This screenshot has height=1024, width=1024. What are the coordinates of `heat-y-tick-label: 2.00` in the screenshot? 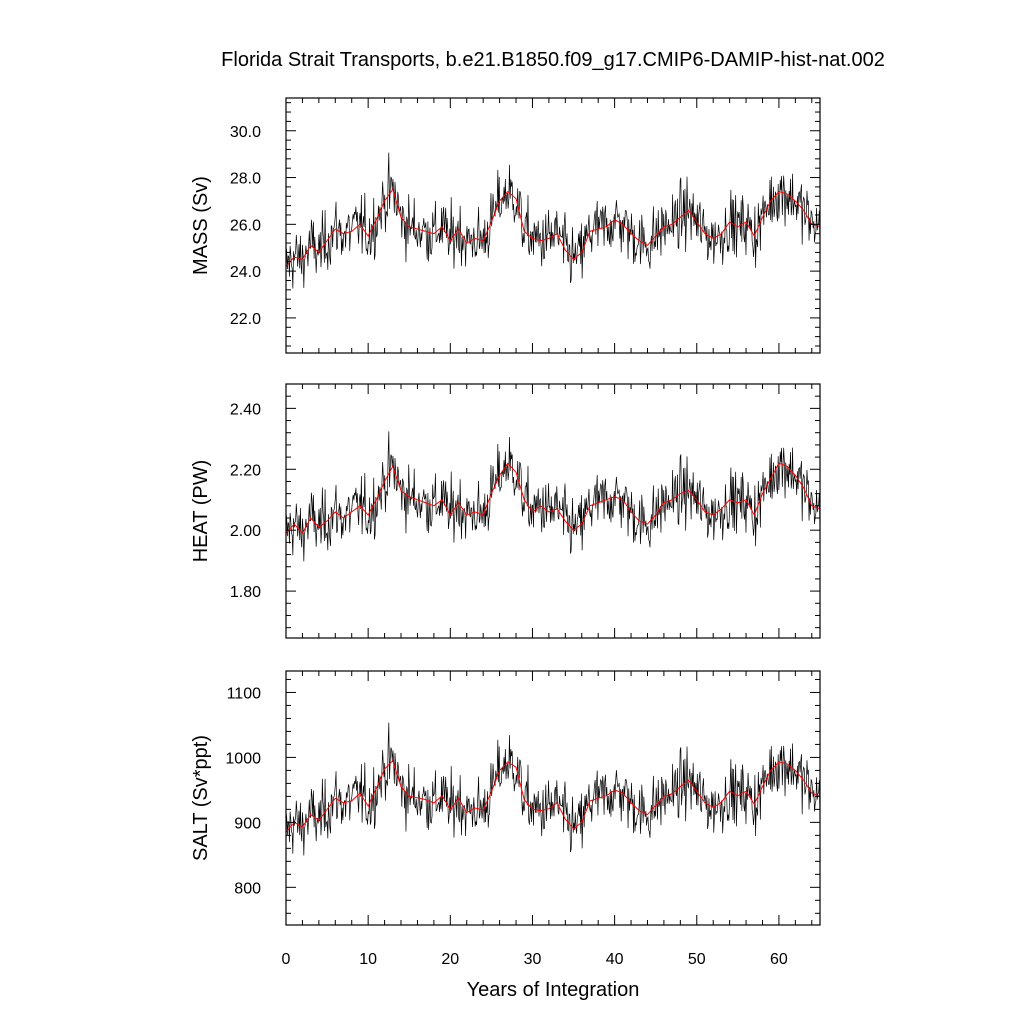 It's located at (245, 531).